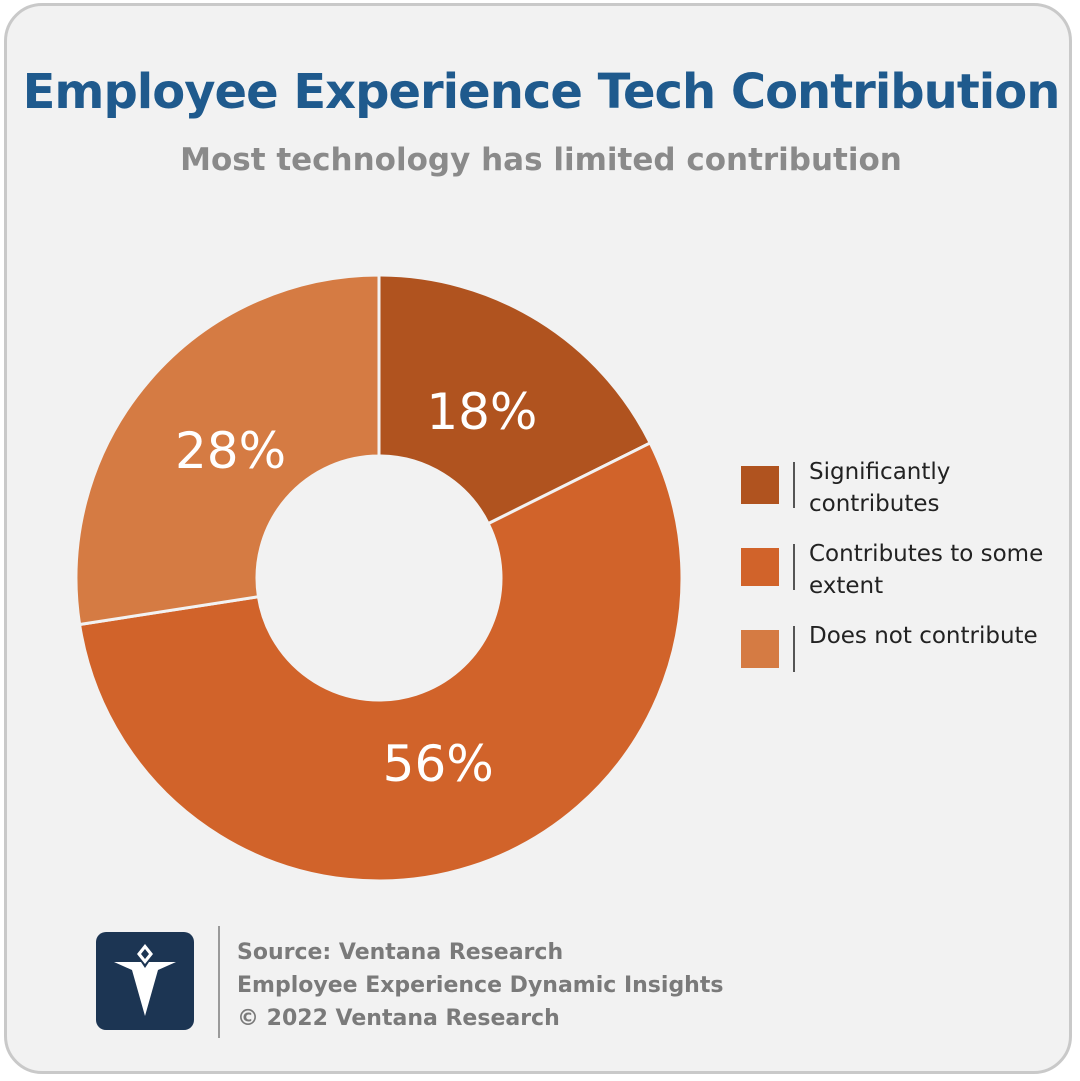 The width and height of the screenshot is (1080, 1081). I want to click on slice-value-label: 28%, so click(230, 451).